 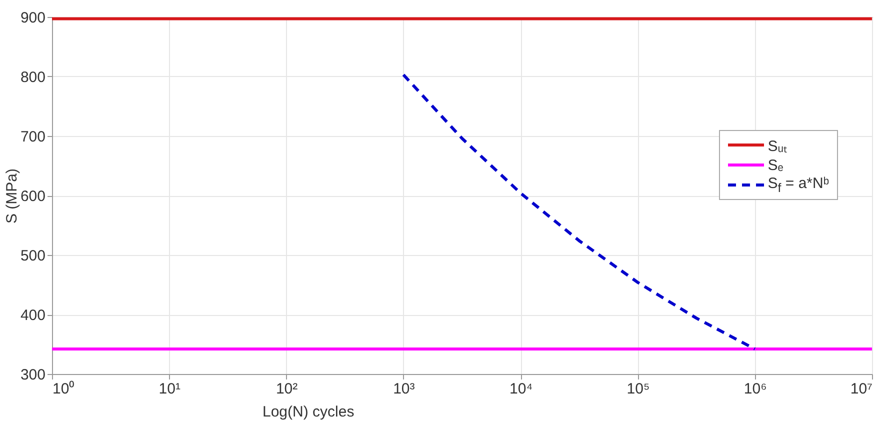 What do you see at coordinates (861, 389) in the screenshot?
I see `x-tick-label: 10⁷` at bounding box center [861, 389].